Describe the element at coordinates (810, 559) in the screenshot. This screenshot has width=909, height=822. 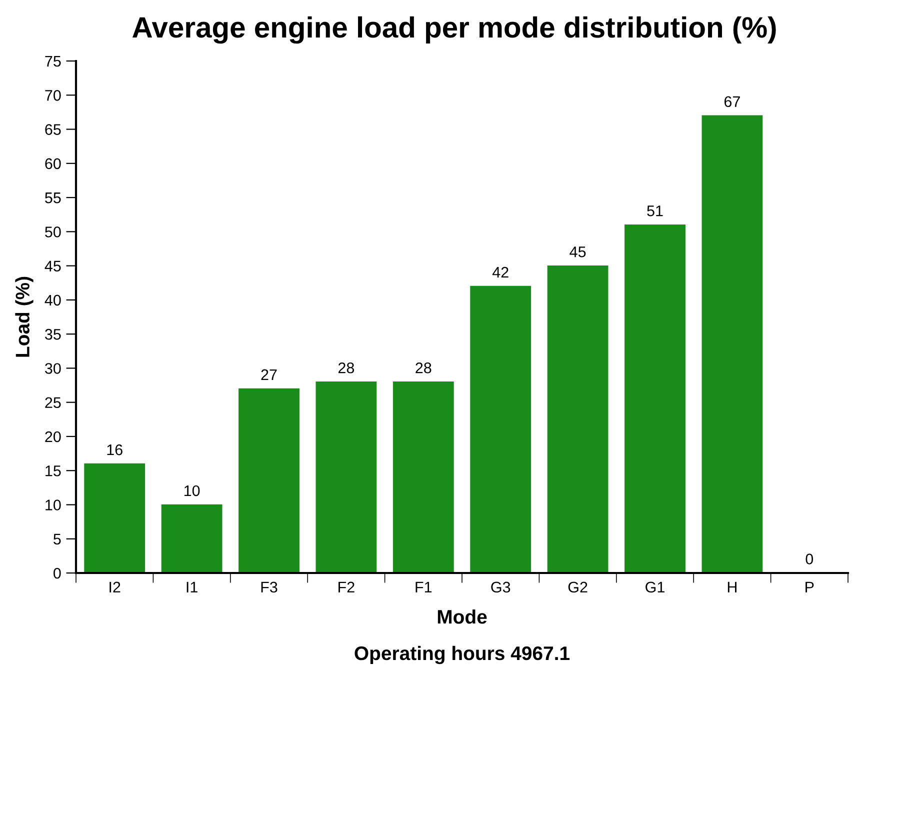
I see `data-label: 0` at that location.